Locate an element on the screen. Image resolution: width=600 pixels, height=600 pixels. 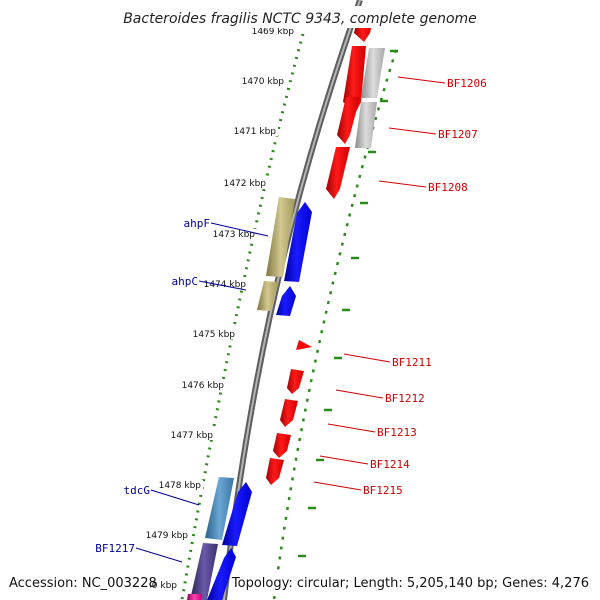
gene-BF1206-arrow is located at coordinates (354, 79).